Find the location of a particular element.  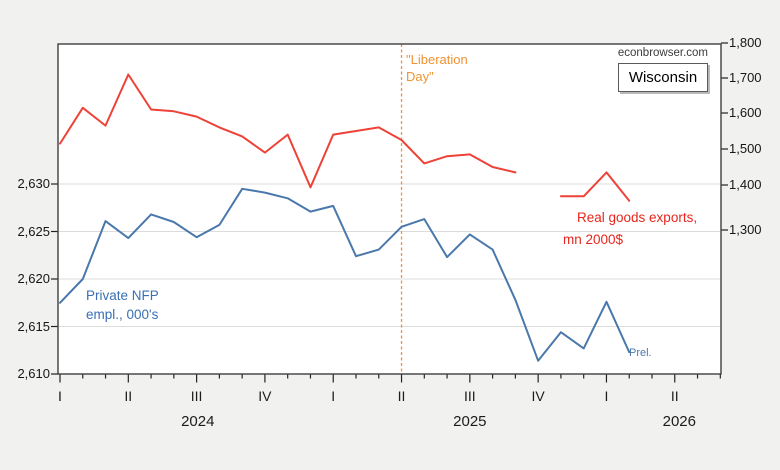

left-axis-tick-label: 2,610 is located at coordinates (33, 373).